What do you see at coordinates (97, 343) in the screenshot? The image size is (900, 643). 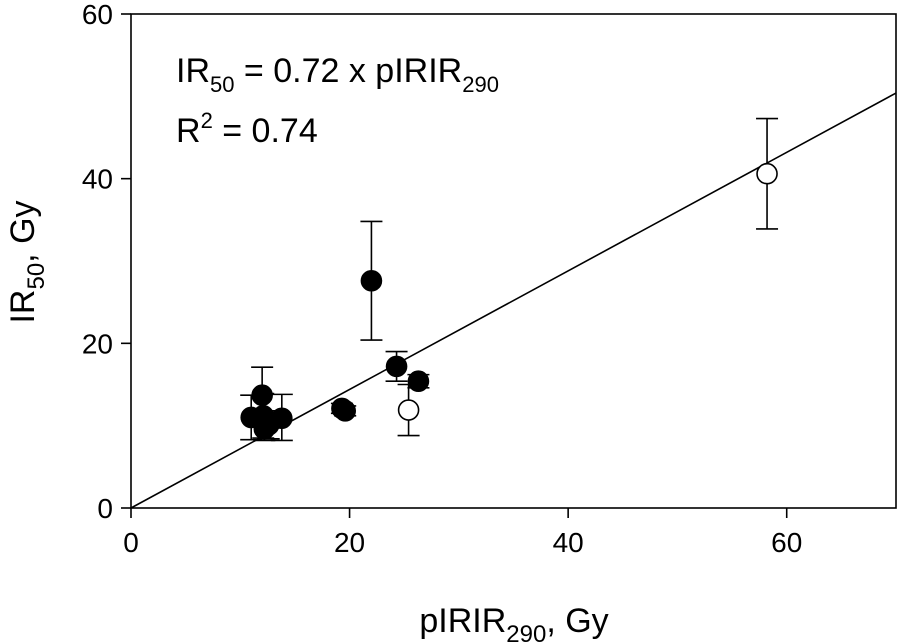 I see `y-tick-label: 20` at bounding box center [97, 343].